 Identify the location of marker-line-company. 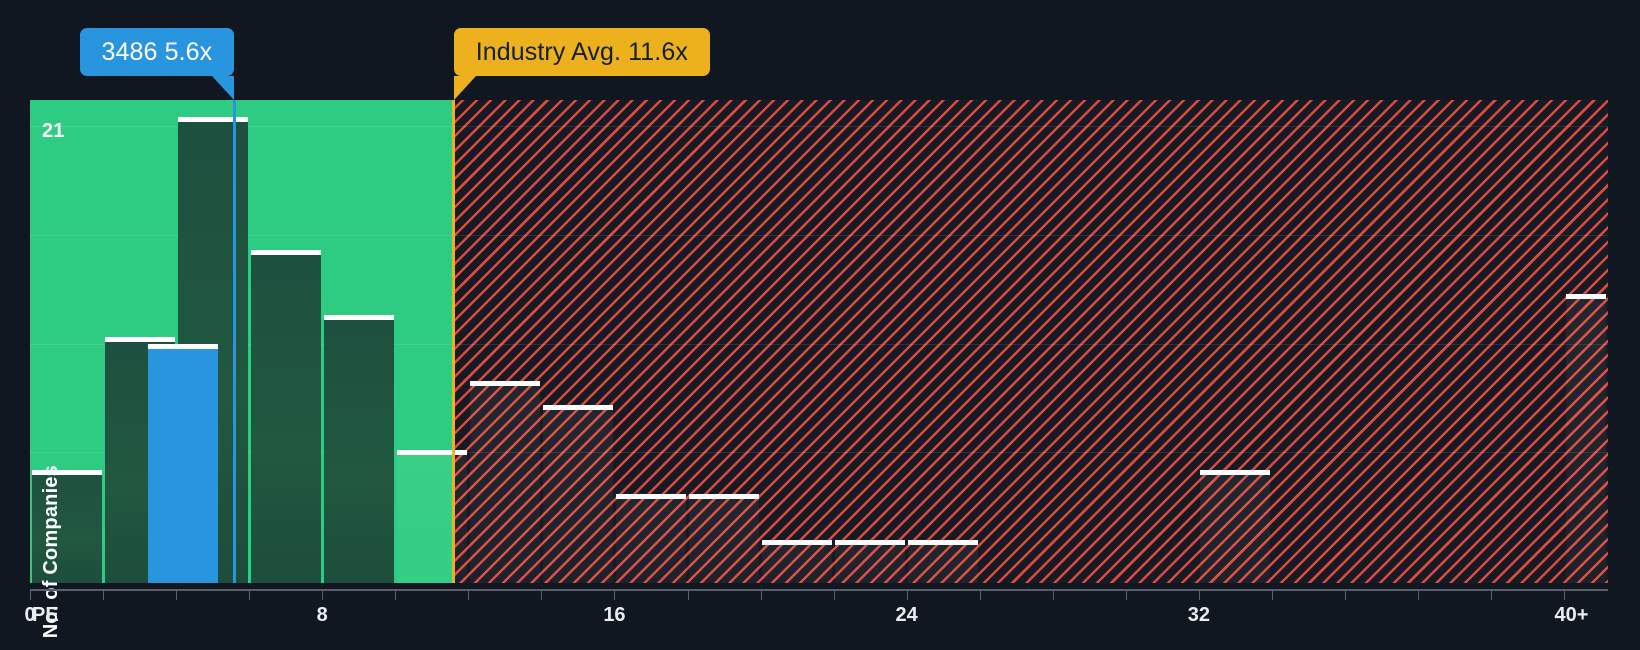
(235, 341).